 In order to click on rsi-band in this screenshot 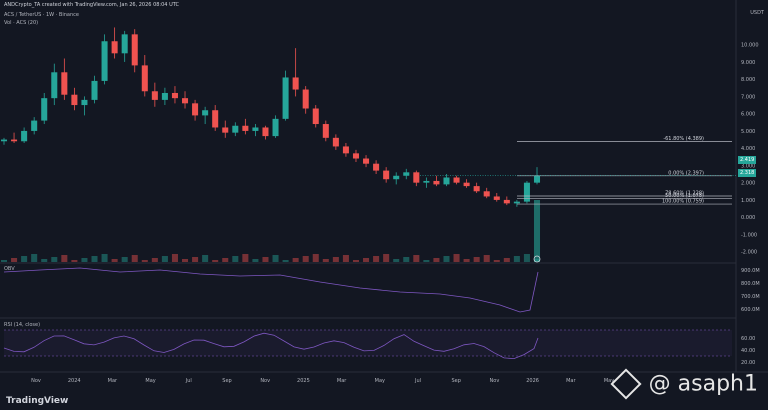, I will do `click(368, 343)`.